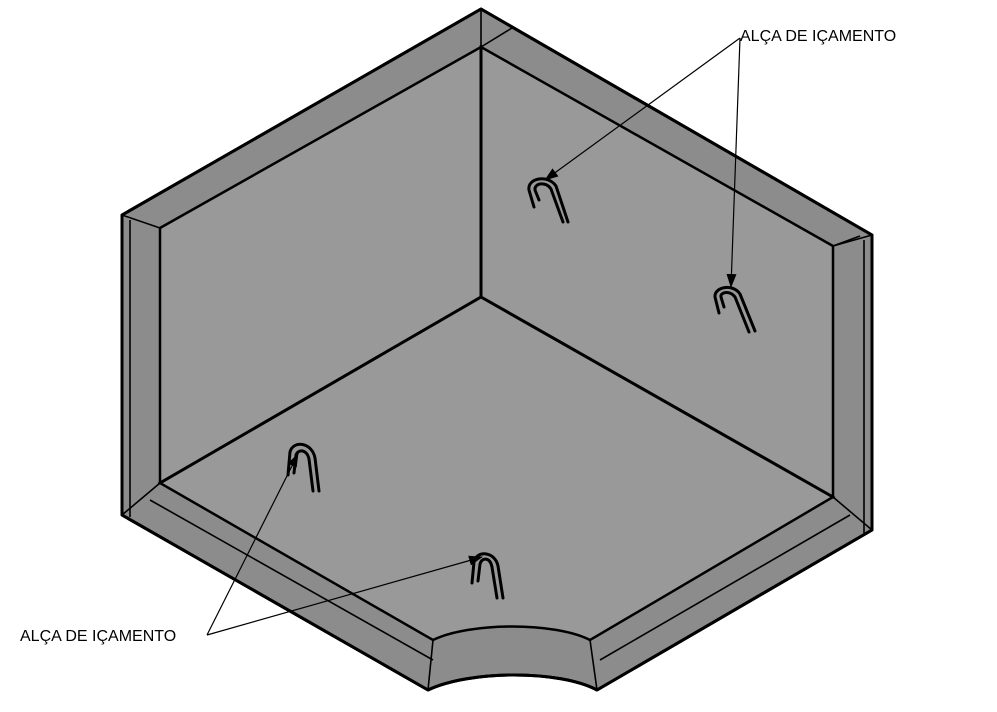 This screenshot has height=712, width=997. What do you see at coordinates (642, 162) in the screenshot?
I see `leaders-top` at bounding box center [642, 162].